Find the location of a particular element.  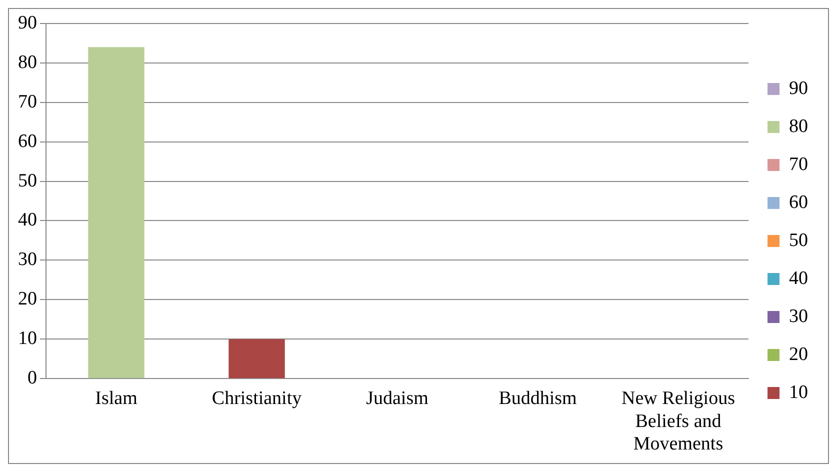

legend-label: 90 is located at coordinates (798, 88).